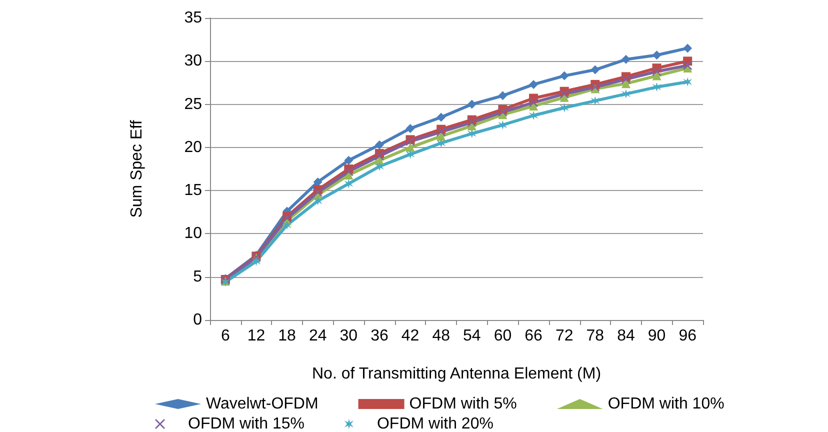 The image size is (828, 432). Describe the element at coordinates (435, 424) in the screenshot. I see `legend-label: OFDM with 20%` at that location.